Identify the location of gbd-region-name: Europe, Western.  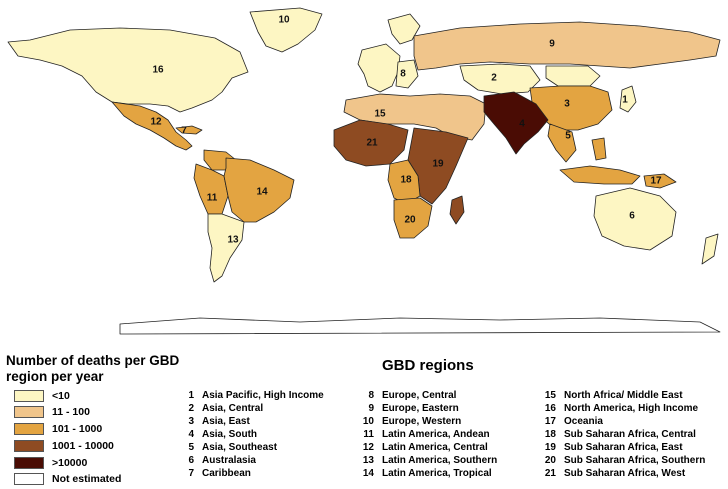
(422, 421).